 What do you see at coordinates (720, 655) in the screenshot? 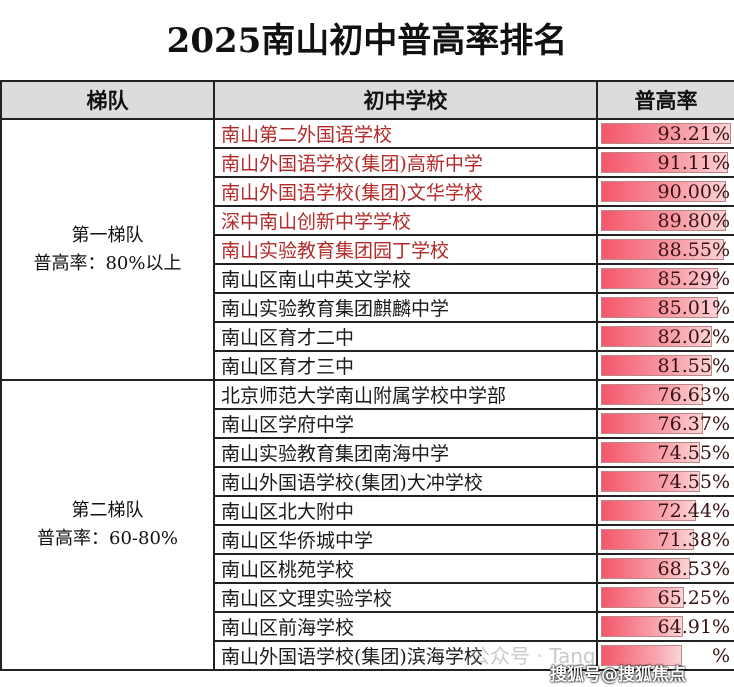
I see `rate-value: %` at bounding box center [720, 655].